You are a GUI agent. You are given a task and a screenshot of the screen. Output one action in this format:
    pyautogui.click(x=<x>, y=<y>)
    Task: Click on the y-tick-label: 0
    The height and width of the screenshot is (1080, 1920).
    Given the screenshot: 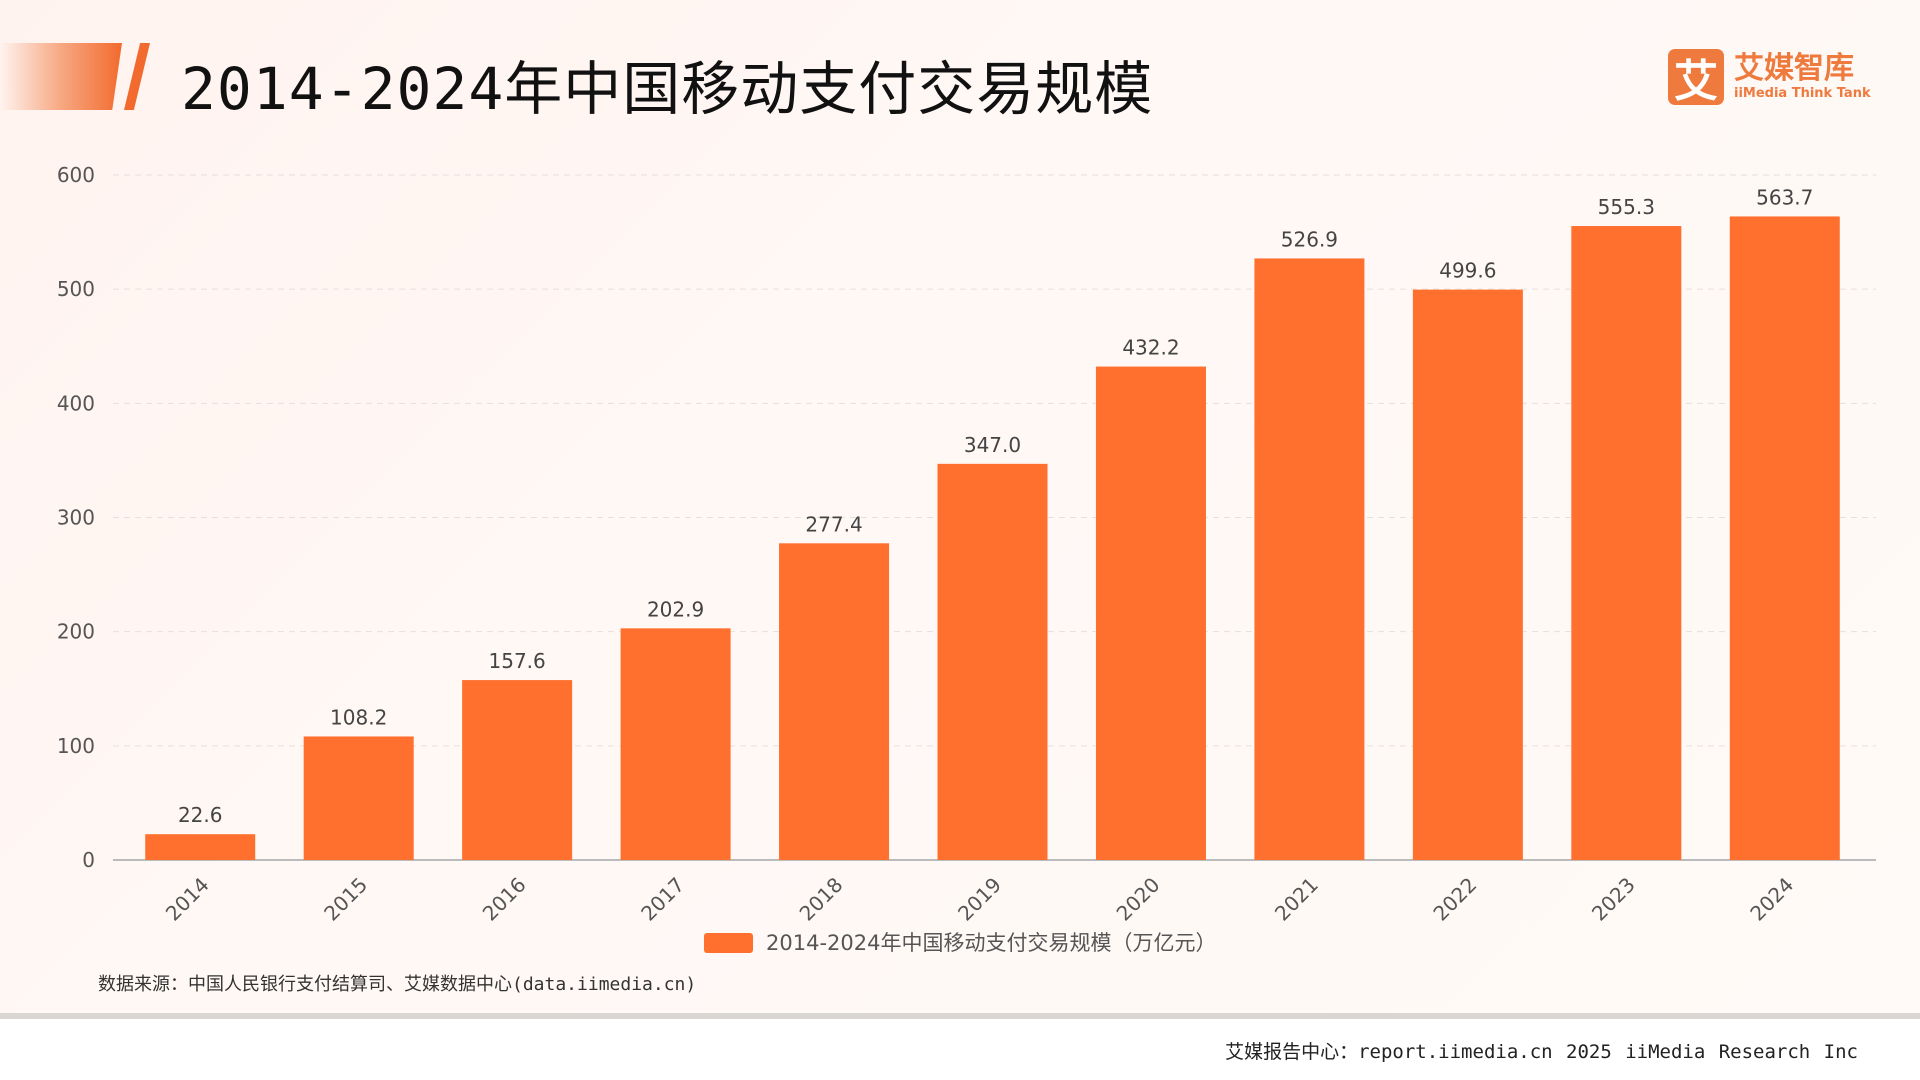 What is the action you would take?
    pyautogui.click(x=88, y=860)
    